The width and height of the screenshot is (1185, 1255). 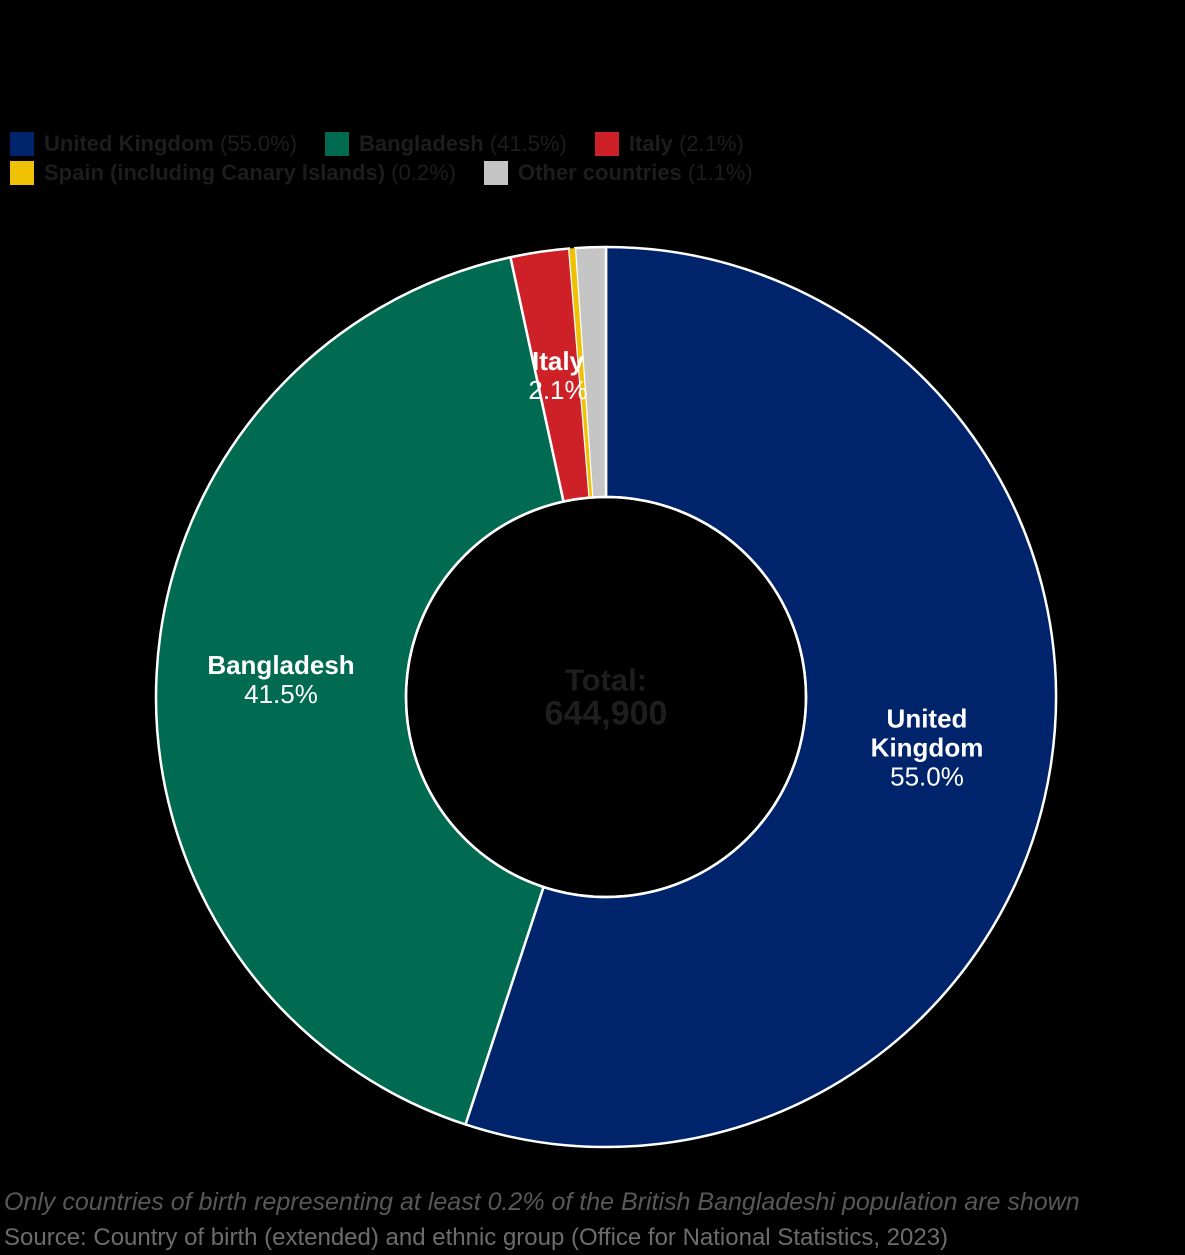 I want to click on legend-label: United Kingdom (55.0%), so click(x=170, y=144).